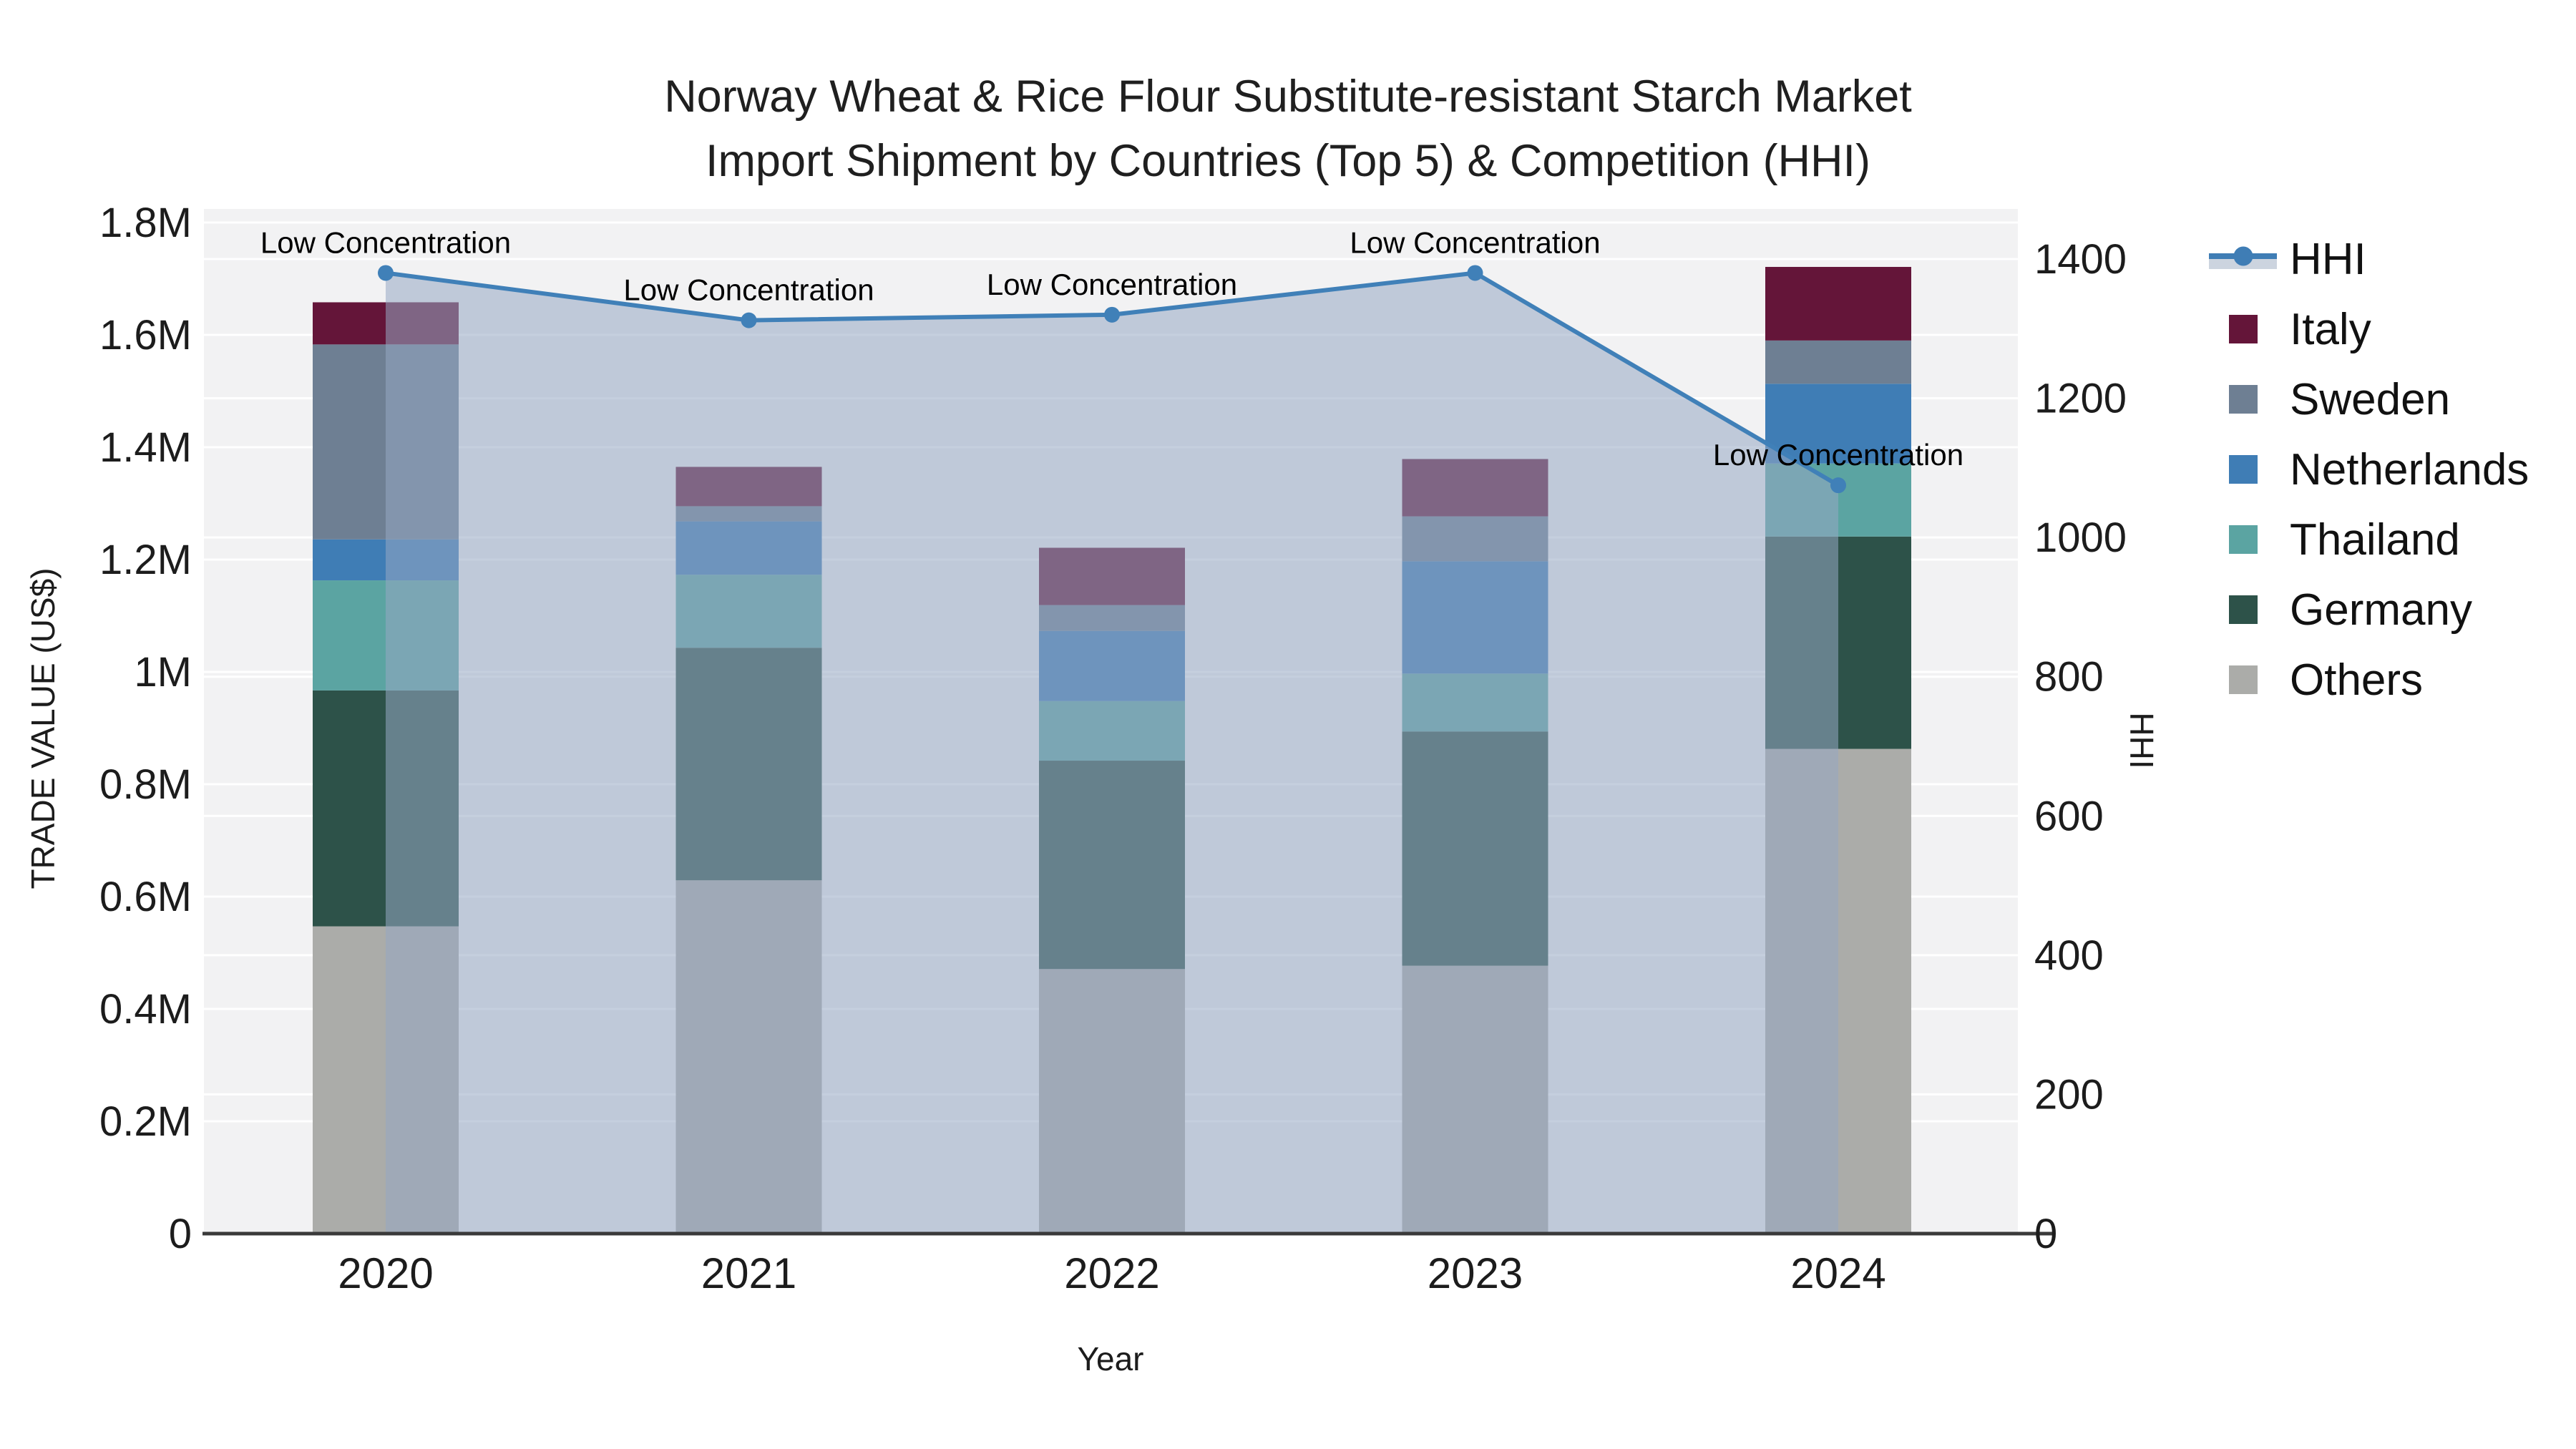 The width and height of the screenshot is (2576, 1449). What do you see at coordinates (163, 672) in the screenshot?
I see `y-left-tick-1M: 1M` at bounding box center [163, 672].